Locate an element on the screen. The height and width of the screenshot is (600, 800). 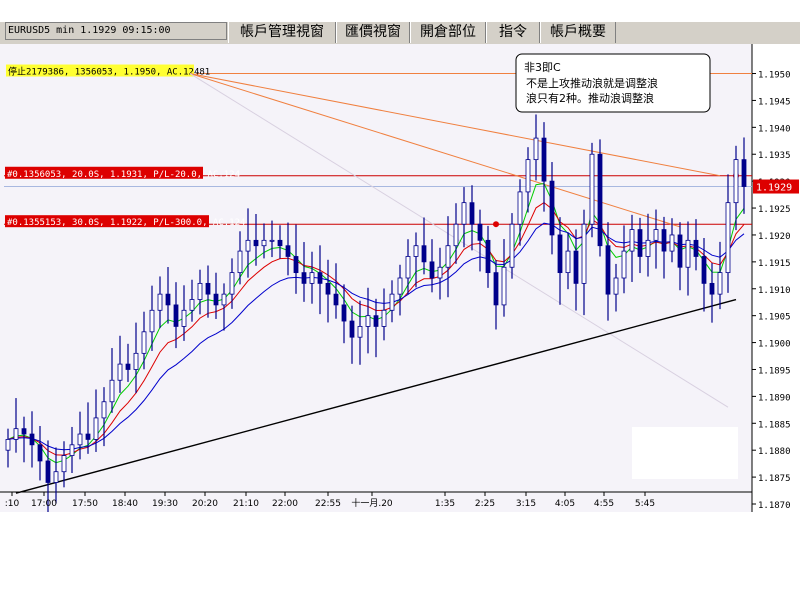
order-label: 停止2179386, 1356053, 1.1950, AC.12481 is located at coordinates (109, 72).